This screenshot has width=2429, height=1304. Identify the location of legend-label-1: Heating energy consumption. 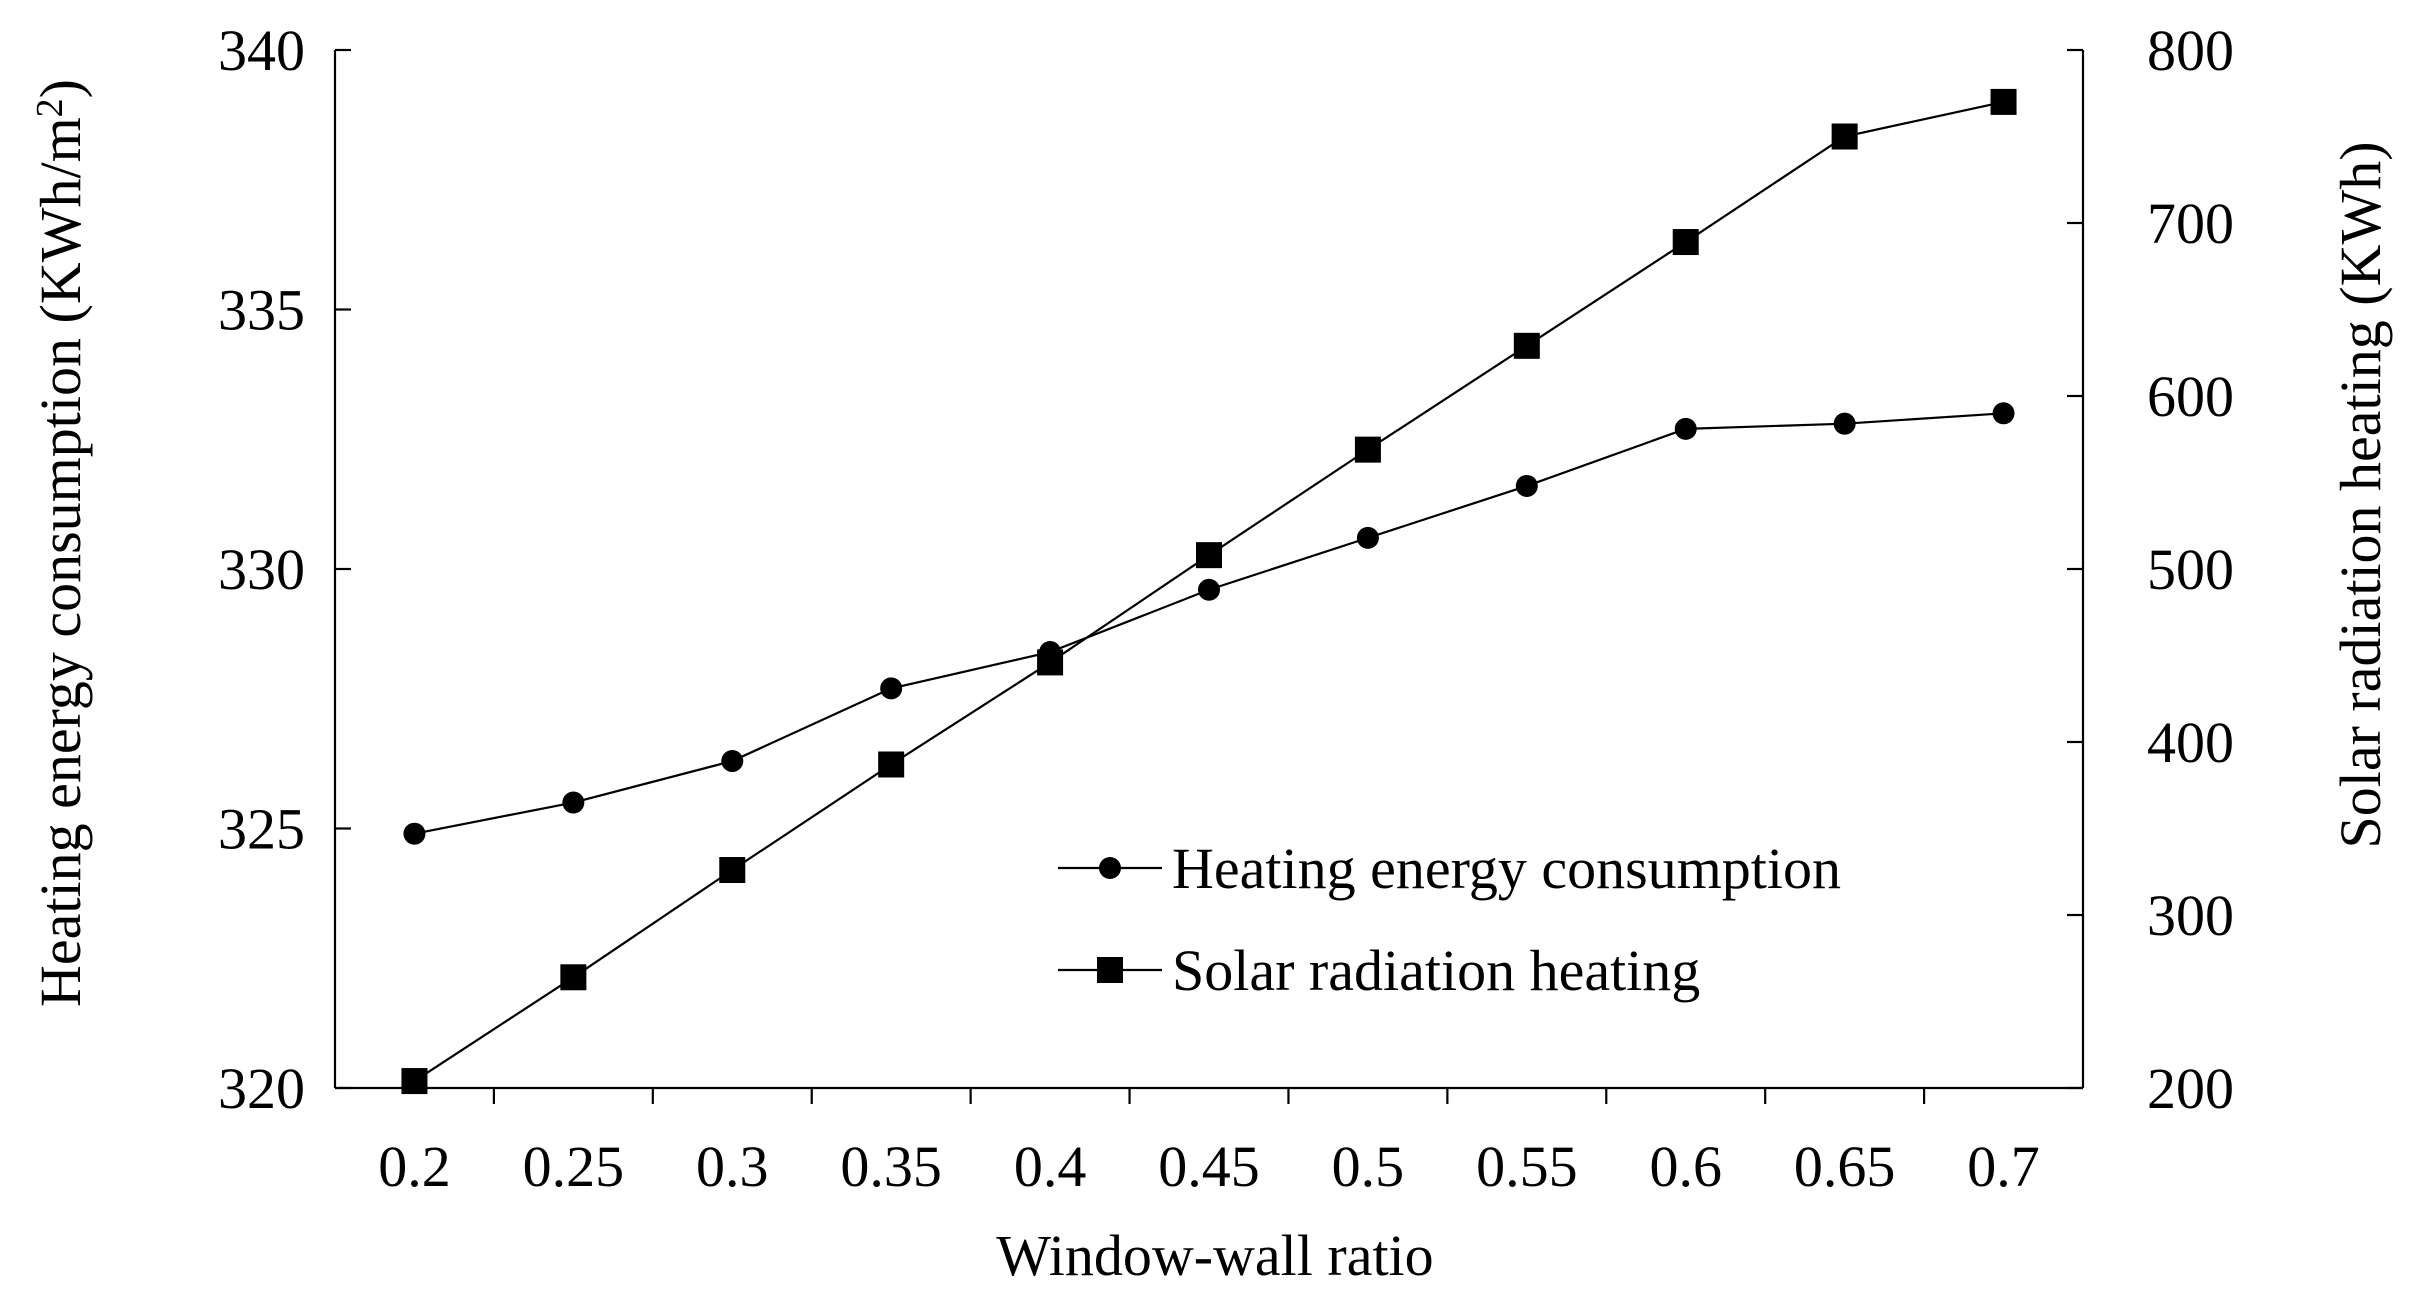
(1506, 868).